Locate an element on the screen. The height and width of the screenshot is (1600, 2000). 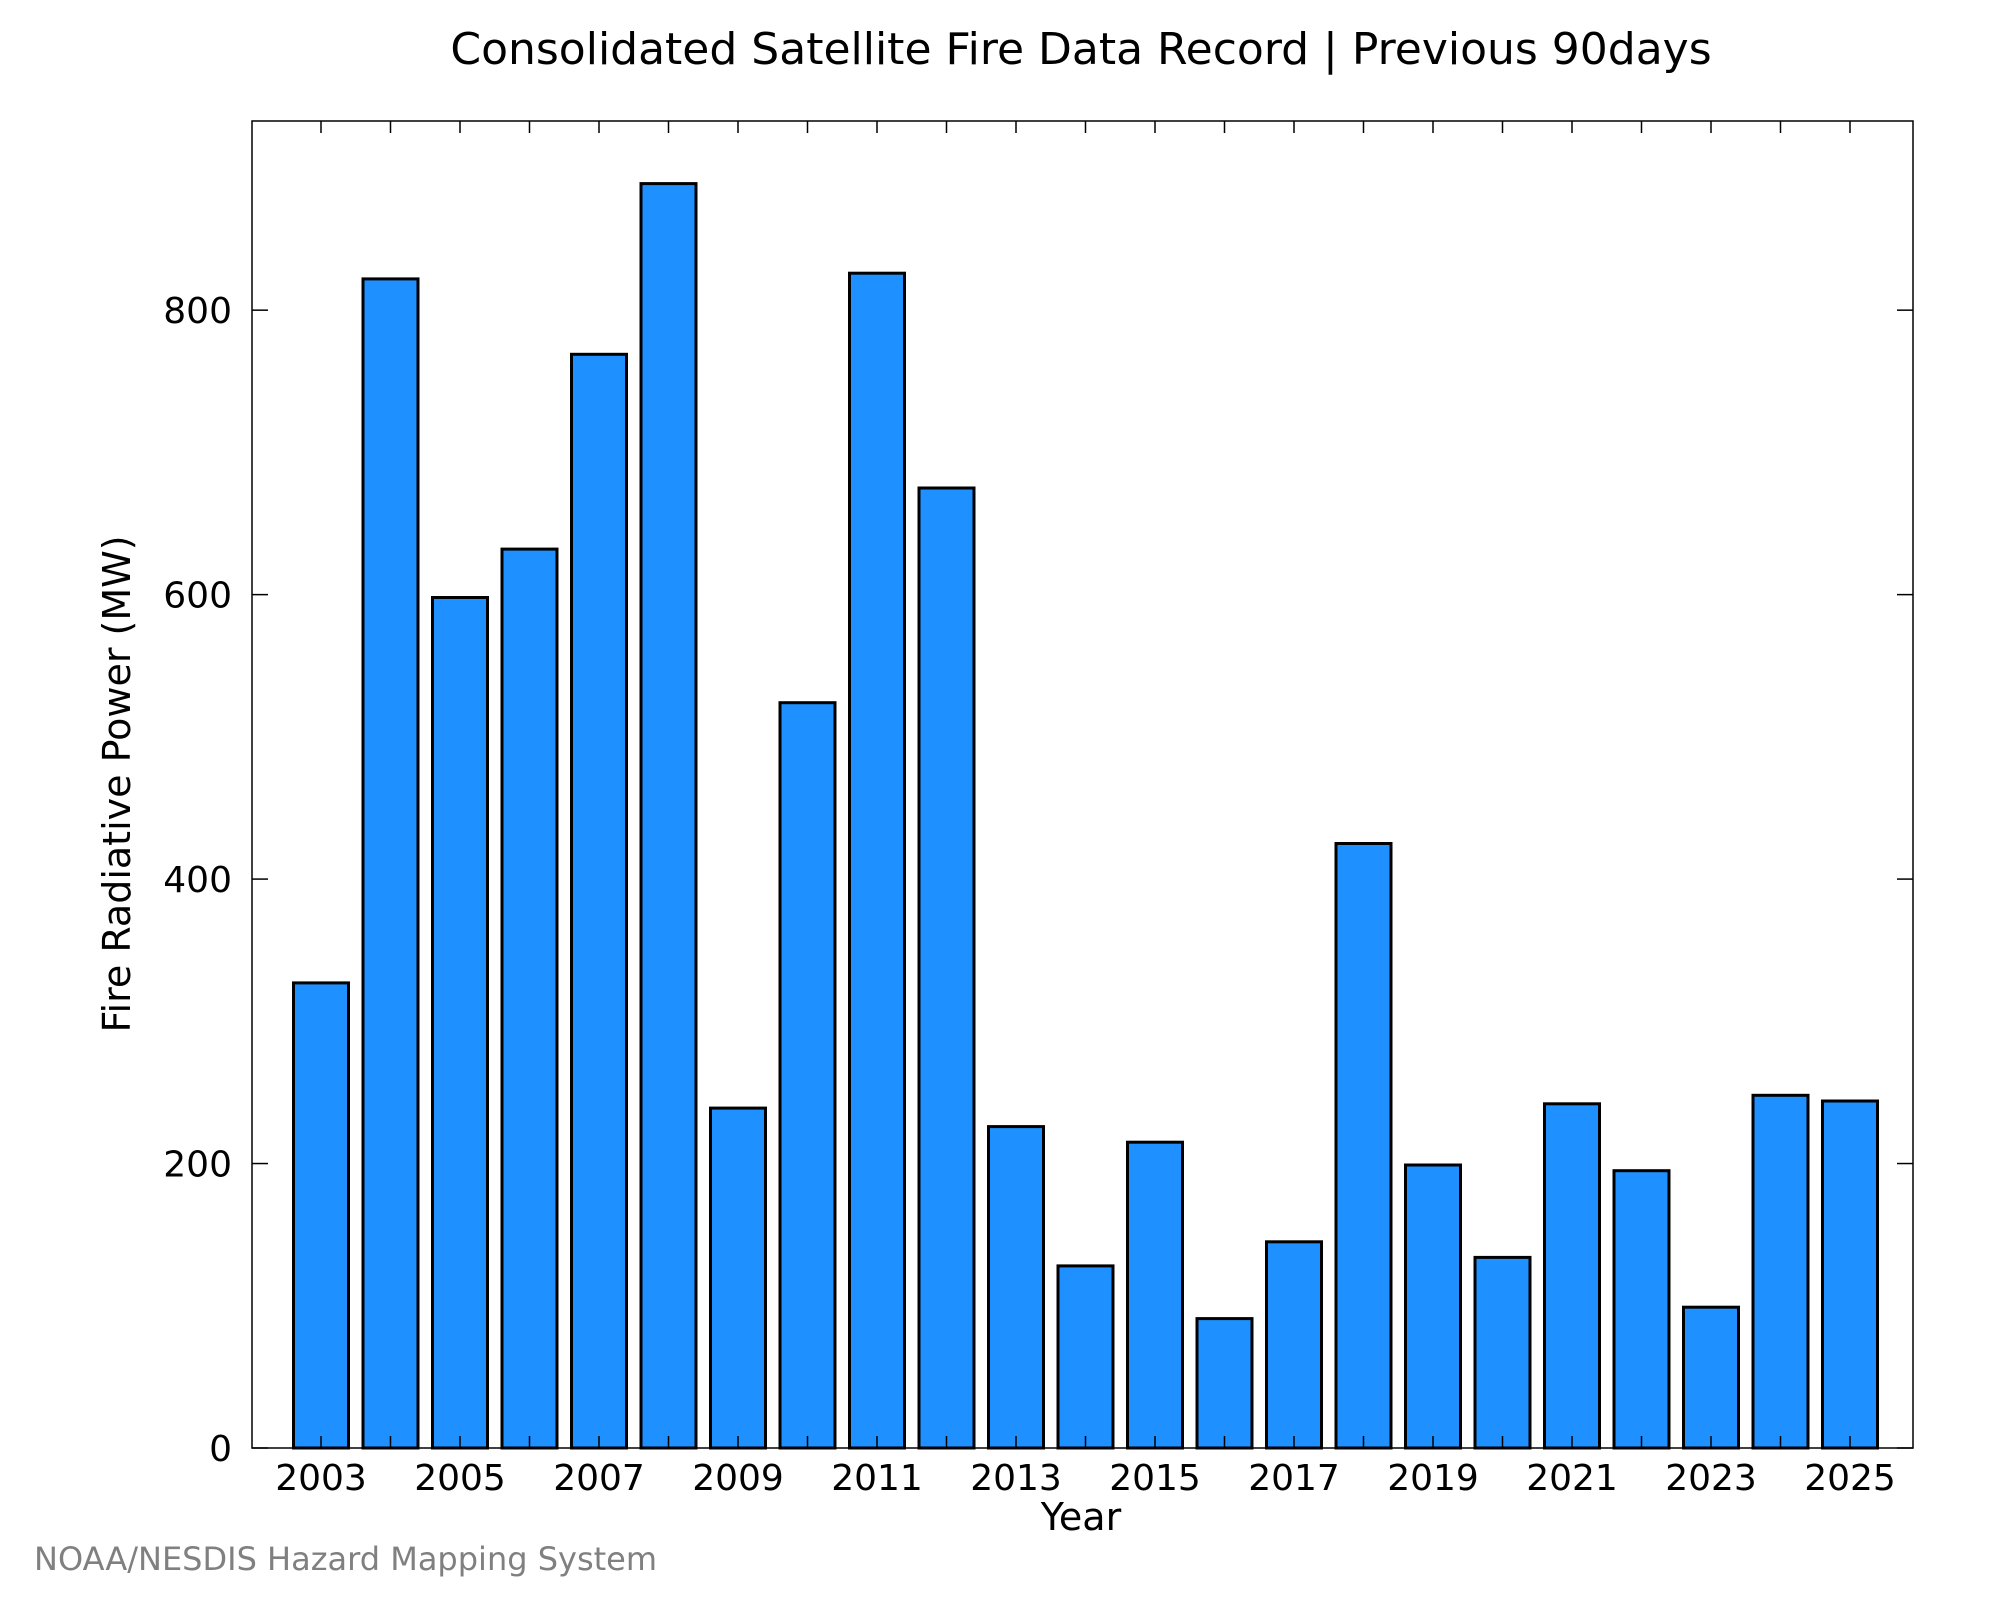
bar-2010 is located at coordinates (807, 1075).